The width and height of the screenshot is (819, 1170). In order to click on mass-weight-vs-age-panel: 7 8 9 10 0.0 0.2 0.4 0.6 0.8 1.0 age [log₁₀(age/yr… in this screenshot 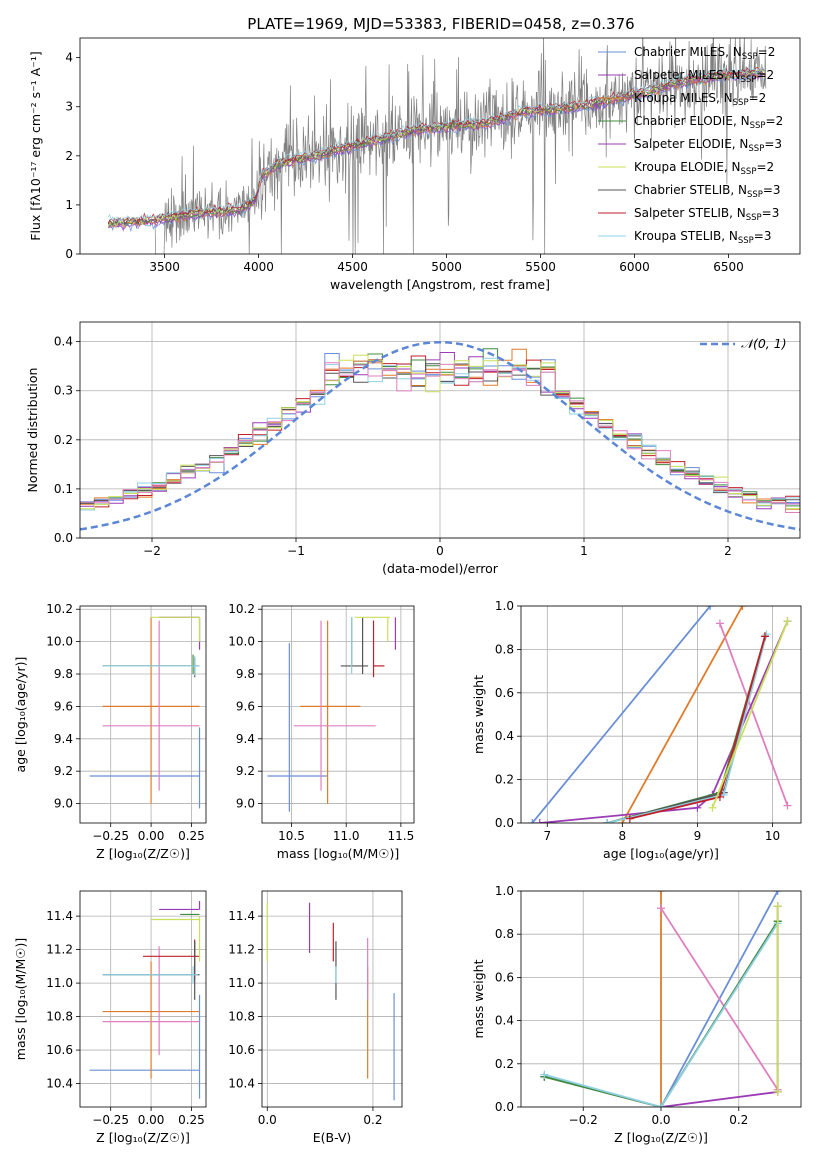, I will do `click(636, 730)`.